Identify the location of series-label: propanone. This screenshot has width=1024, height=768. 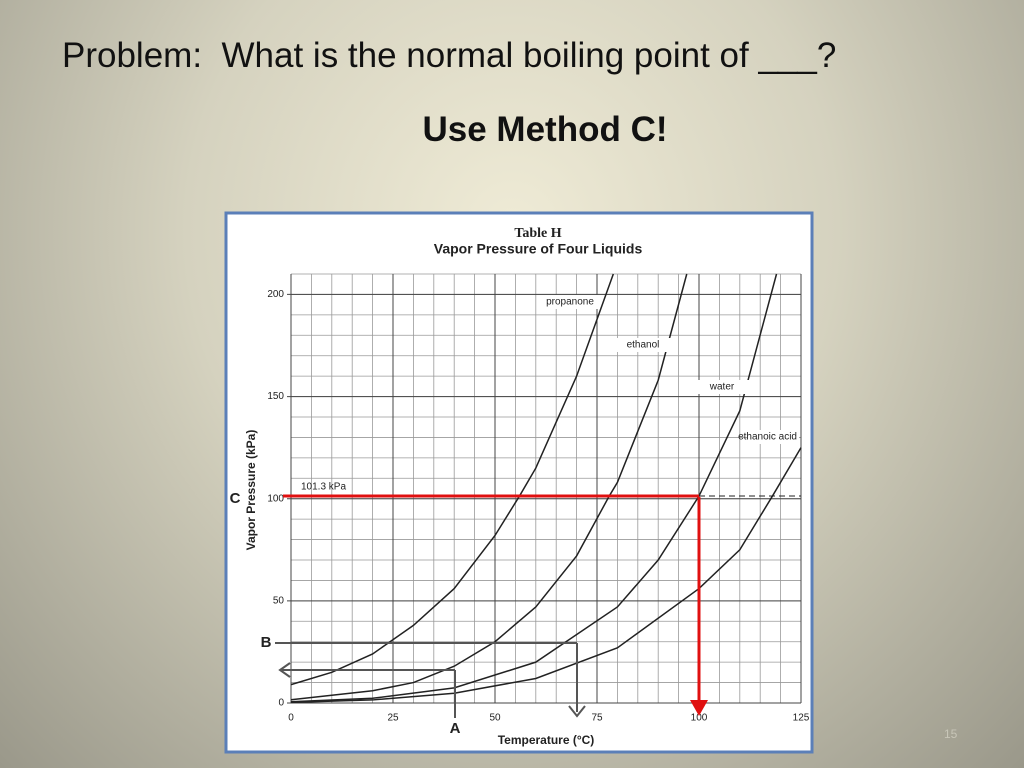
(570, 302).